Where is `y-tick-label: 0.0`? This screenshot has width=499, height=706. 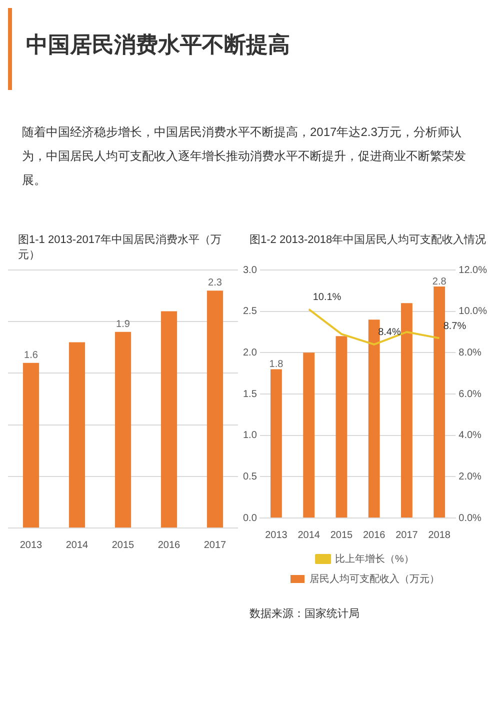 y-tick-label: 0.0 is located at coordinates (249, 518).